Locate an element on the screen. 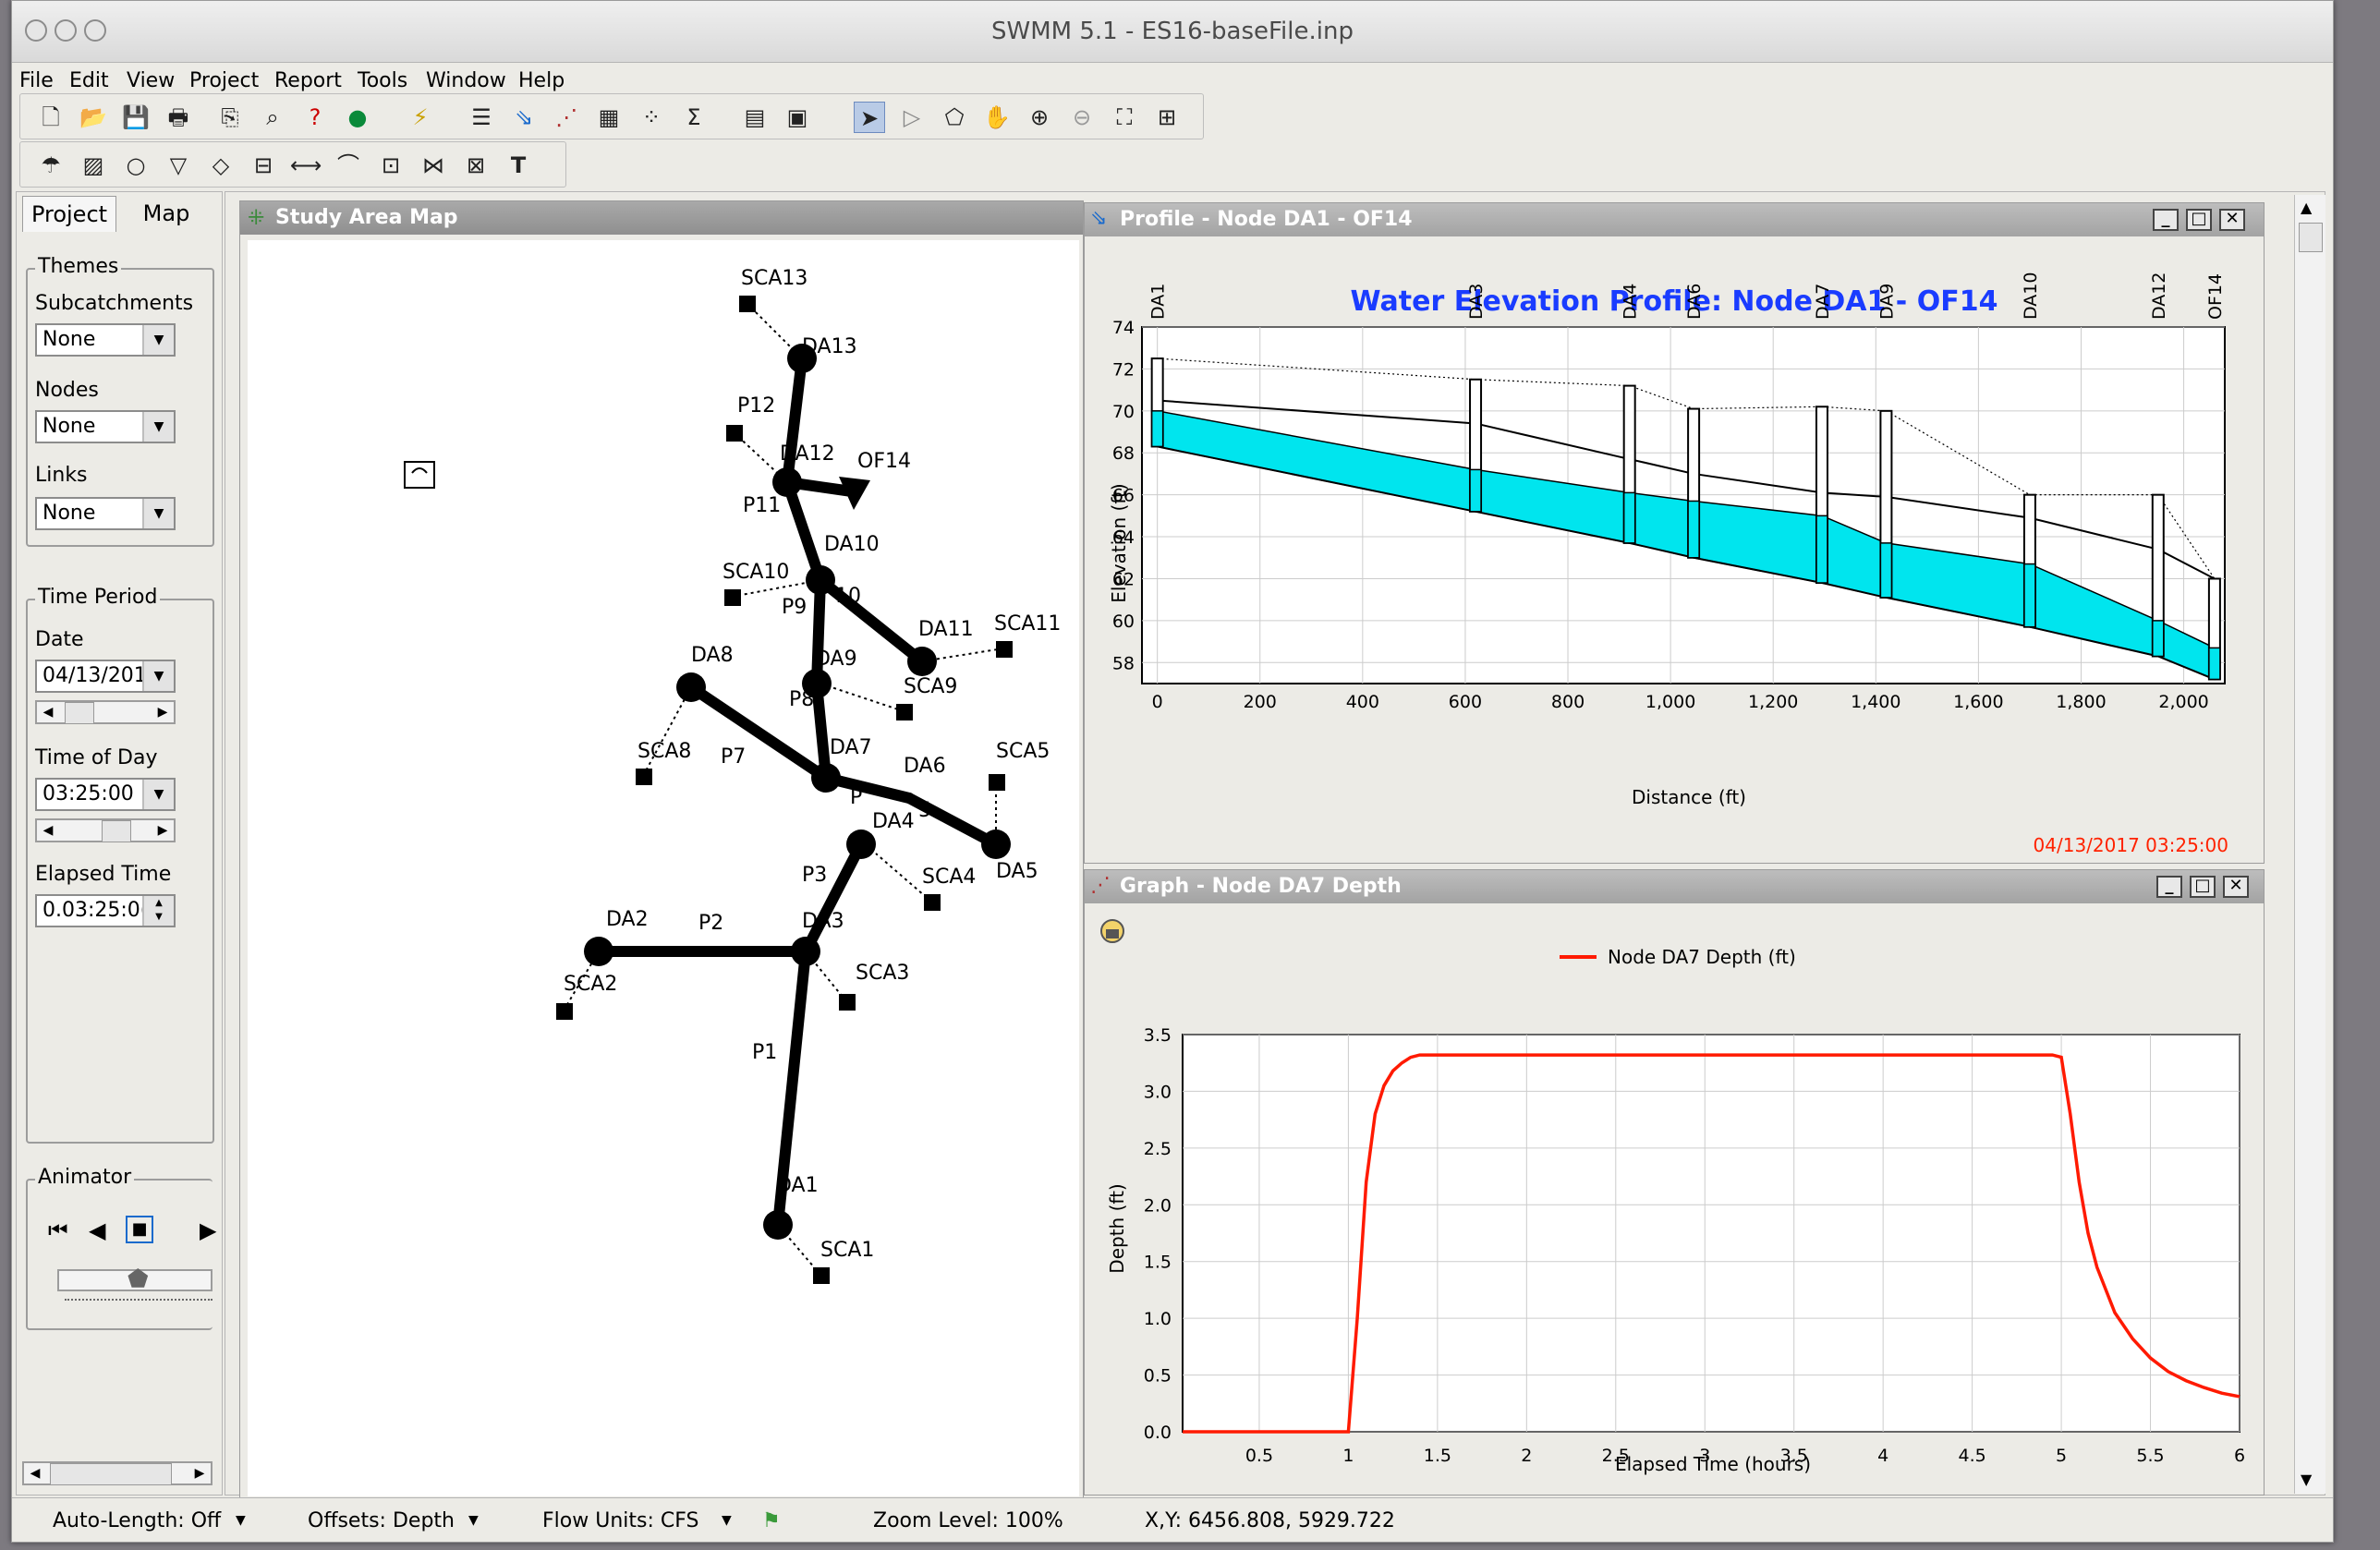  outlet-icon: ⊠ is located at coordinates (476, 165).